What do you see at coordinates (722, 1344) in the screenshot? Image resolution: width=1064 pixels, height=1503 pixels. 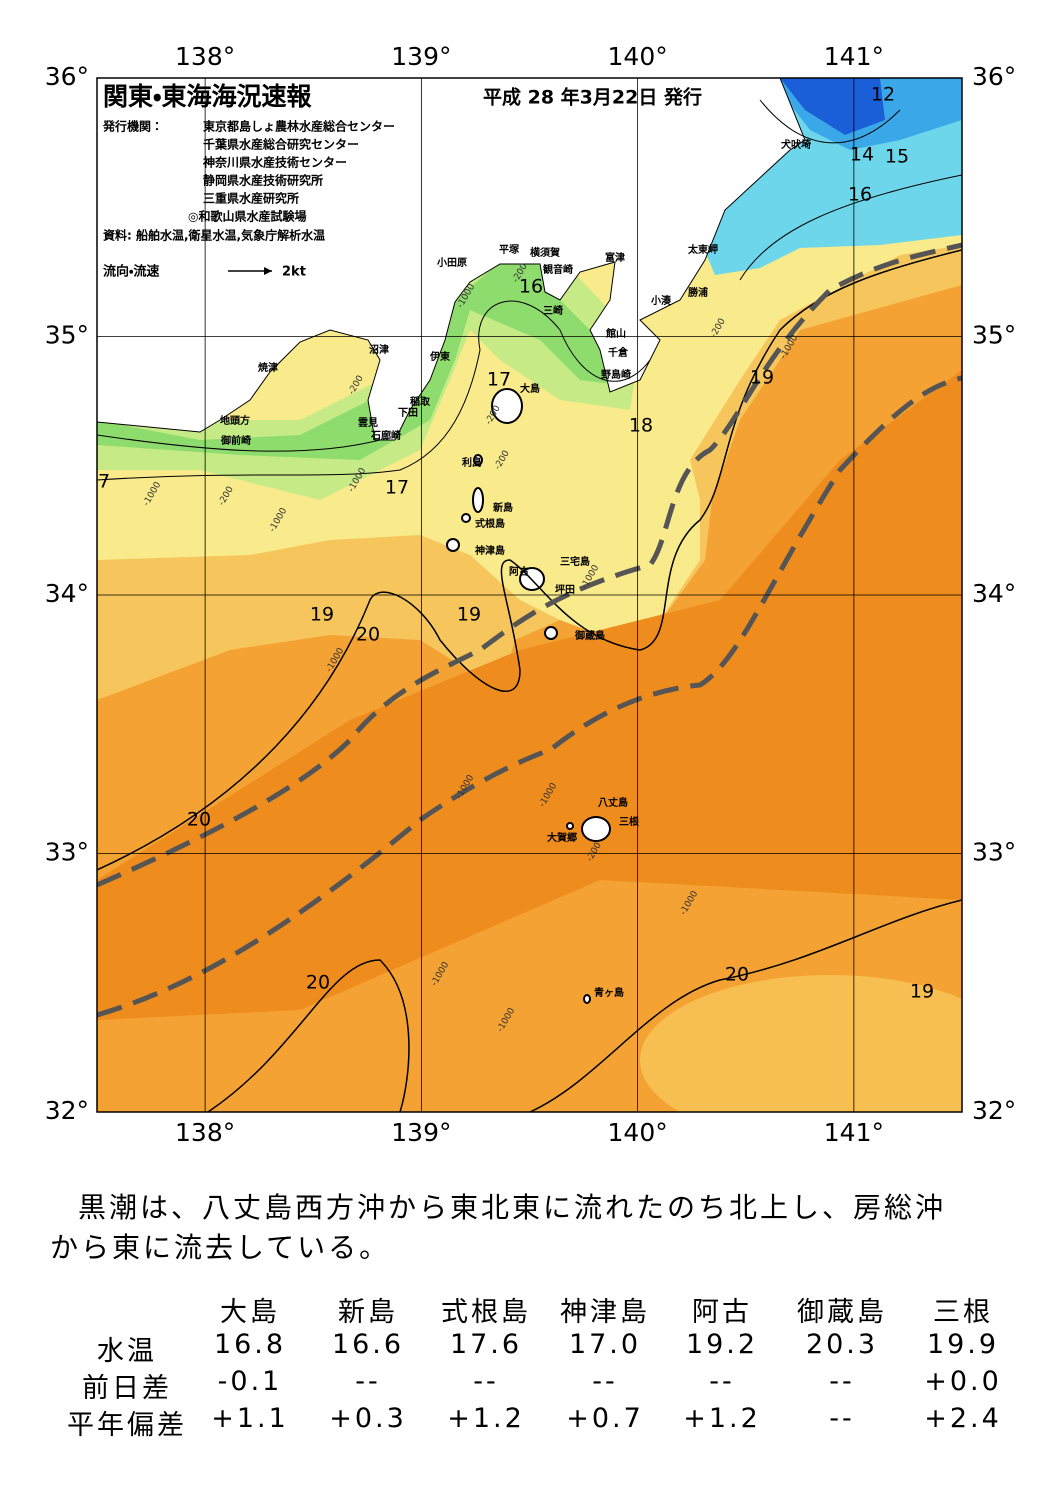 I see `table-value: 19.2` at bounding box center [722, 1344].